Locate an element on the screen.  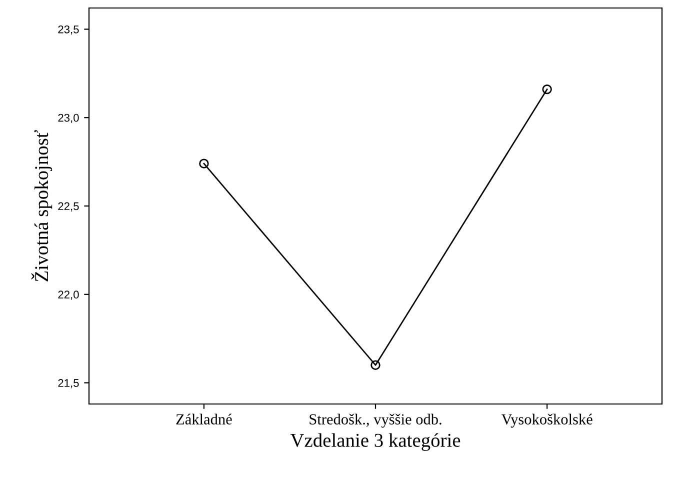
y-tick-label: 22,0 is located at coordinates (68, 295).